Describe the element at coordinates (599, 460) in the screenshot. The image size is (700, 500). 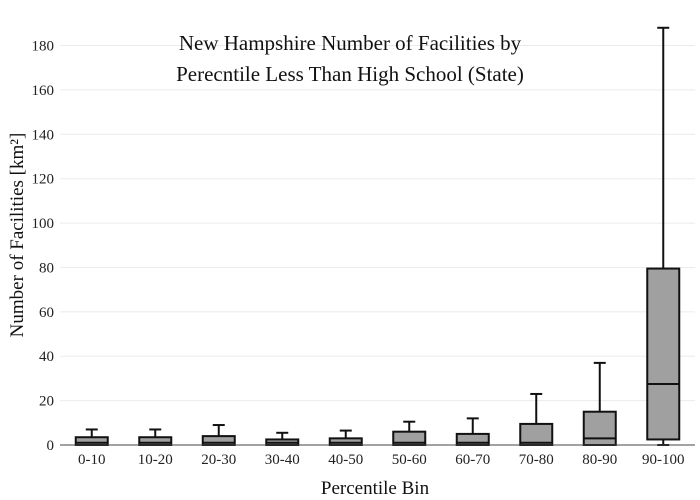
I see `x-tick-label: 80-90` at that location.